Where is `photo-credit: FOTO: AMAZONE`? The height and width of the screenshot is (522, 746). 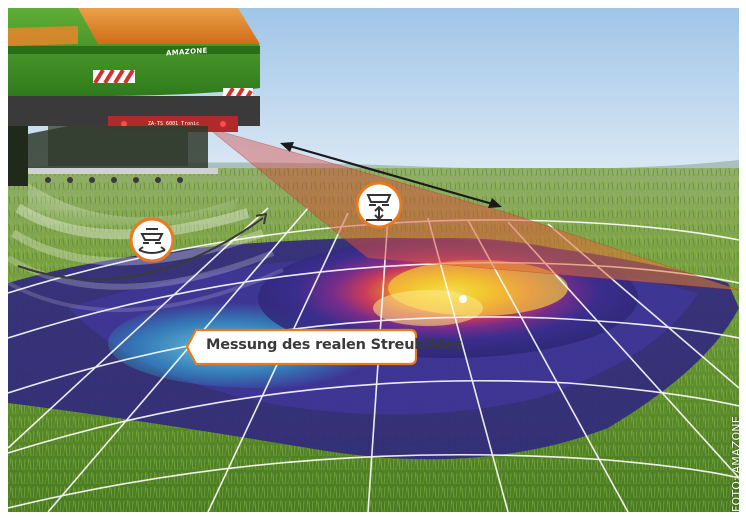
photo-credit: FOTO: AMAZONE is located at coordinates (734, 464).